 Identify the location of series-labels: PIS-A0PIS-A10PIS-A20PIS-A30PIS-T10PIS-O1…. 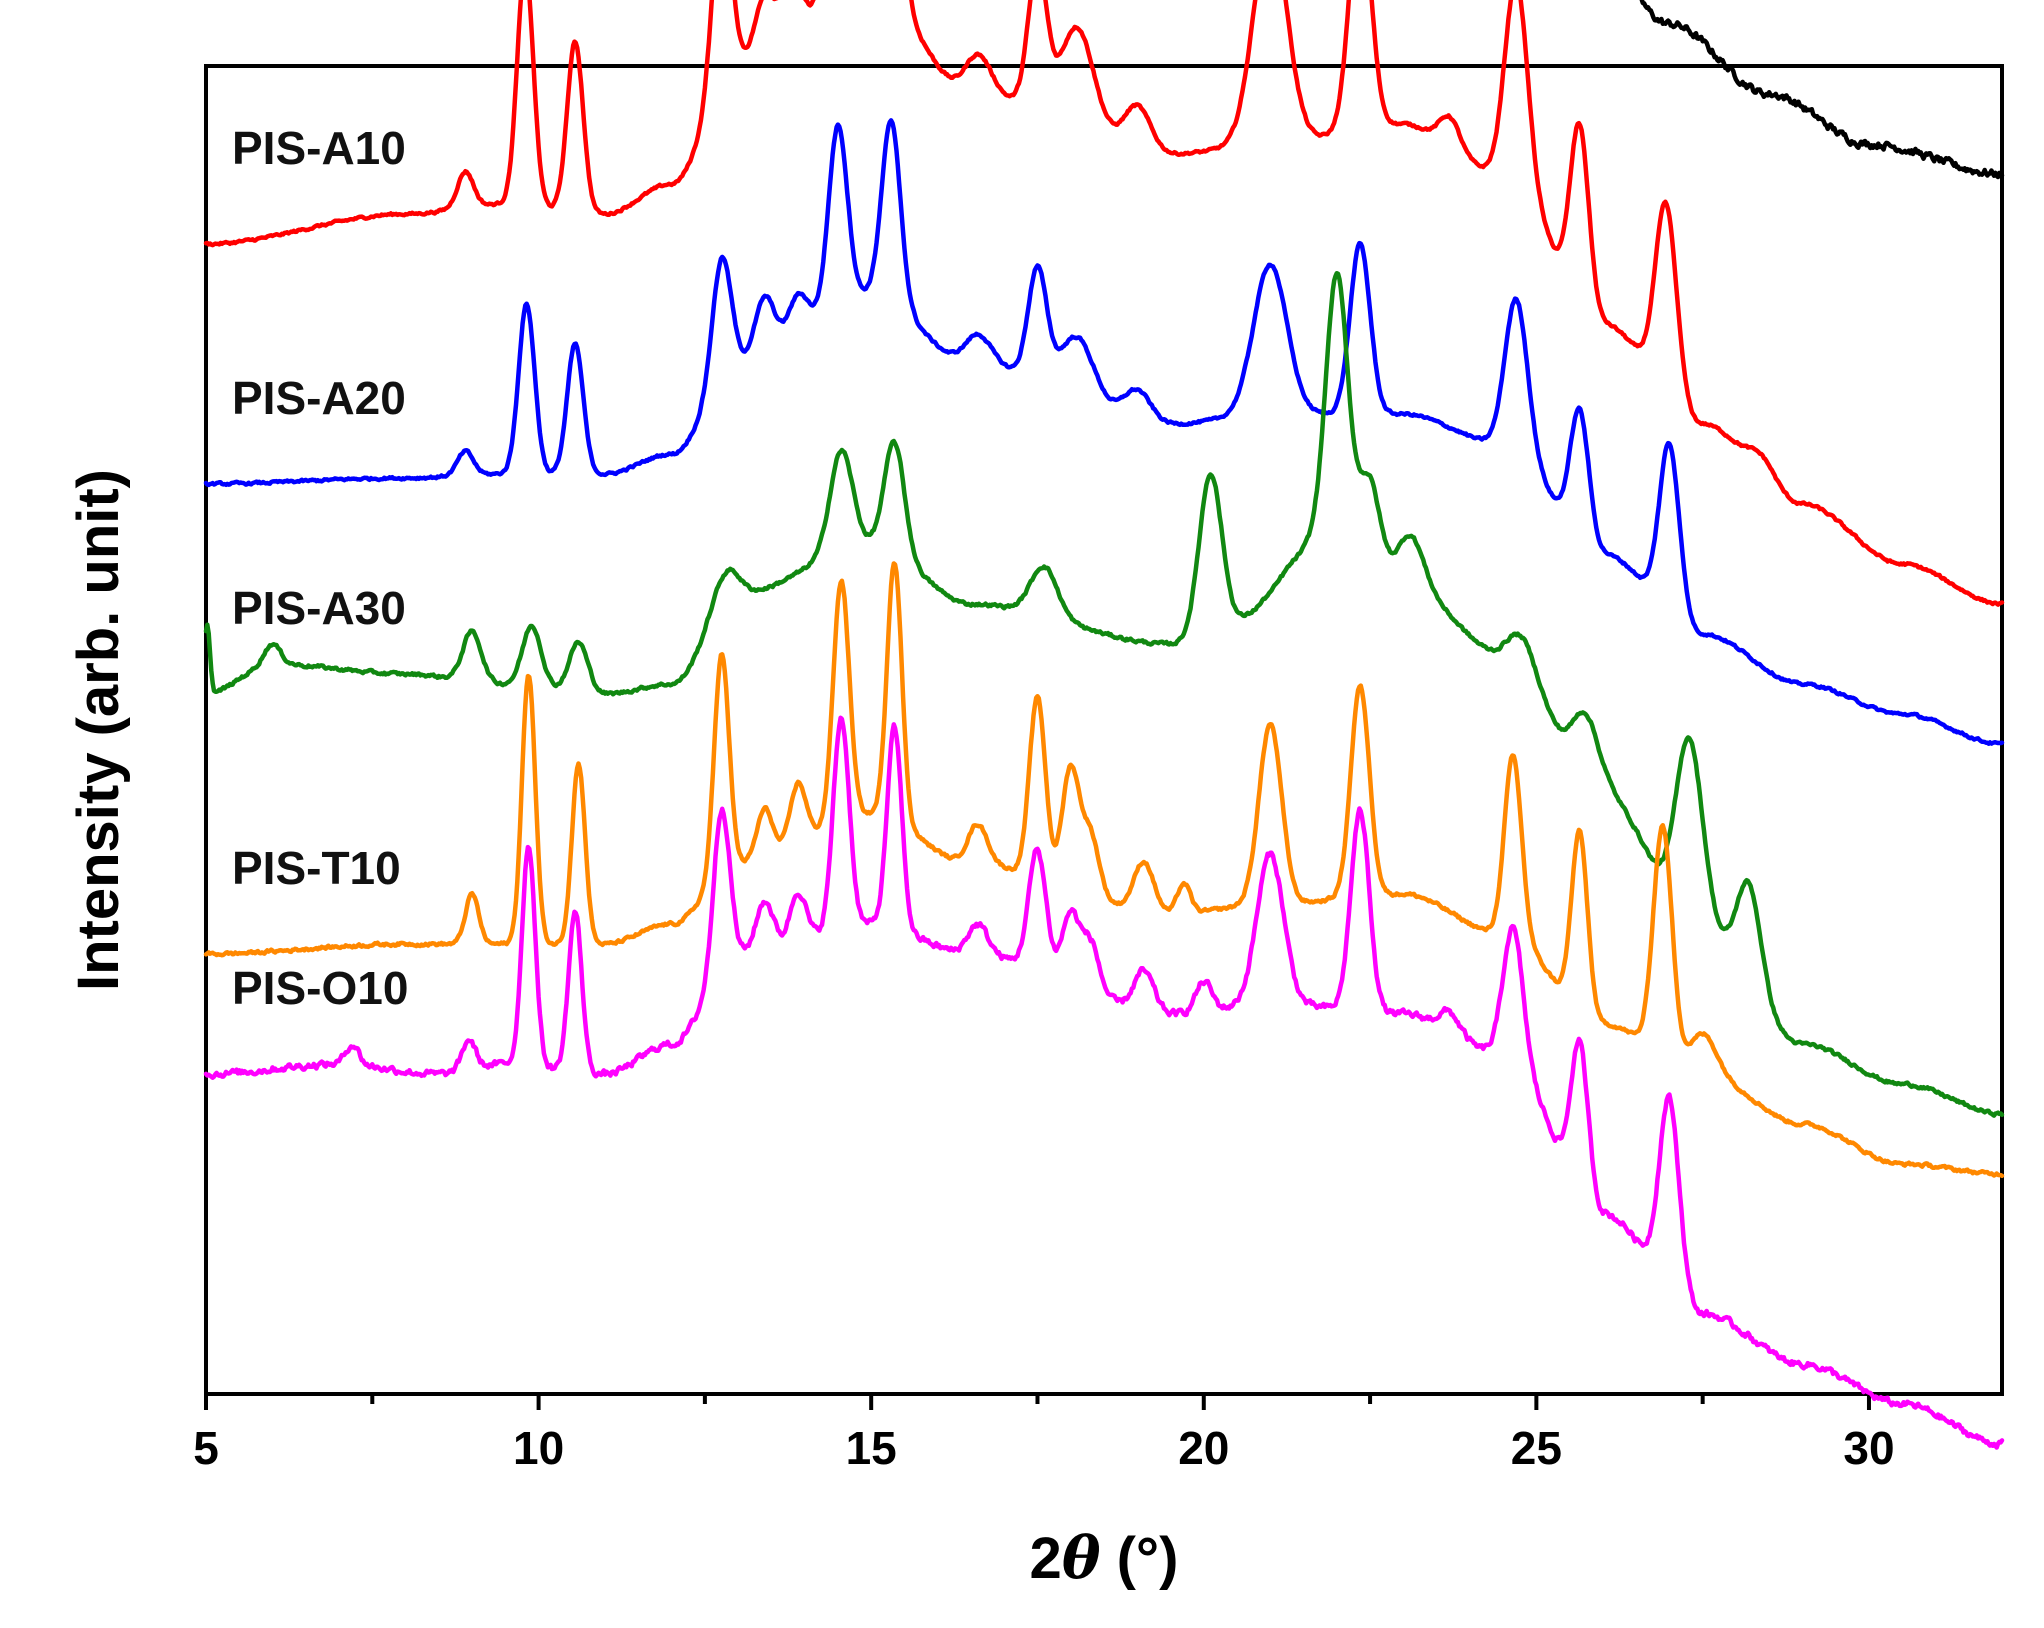
(320, 568).